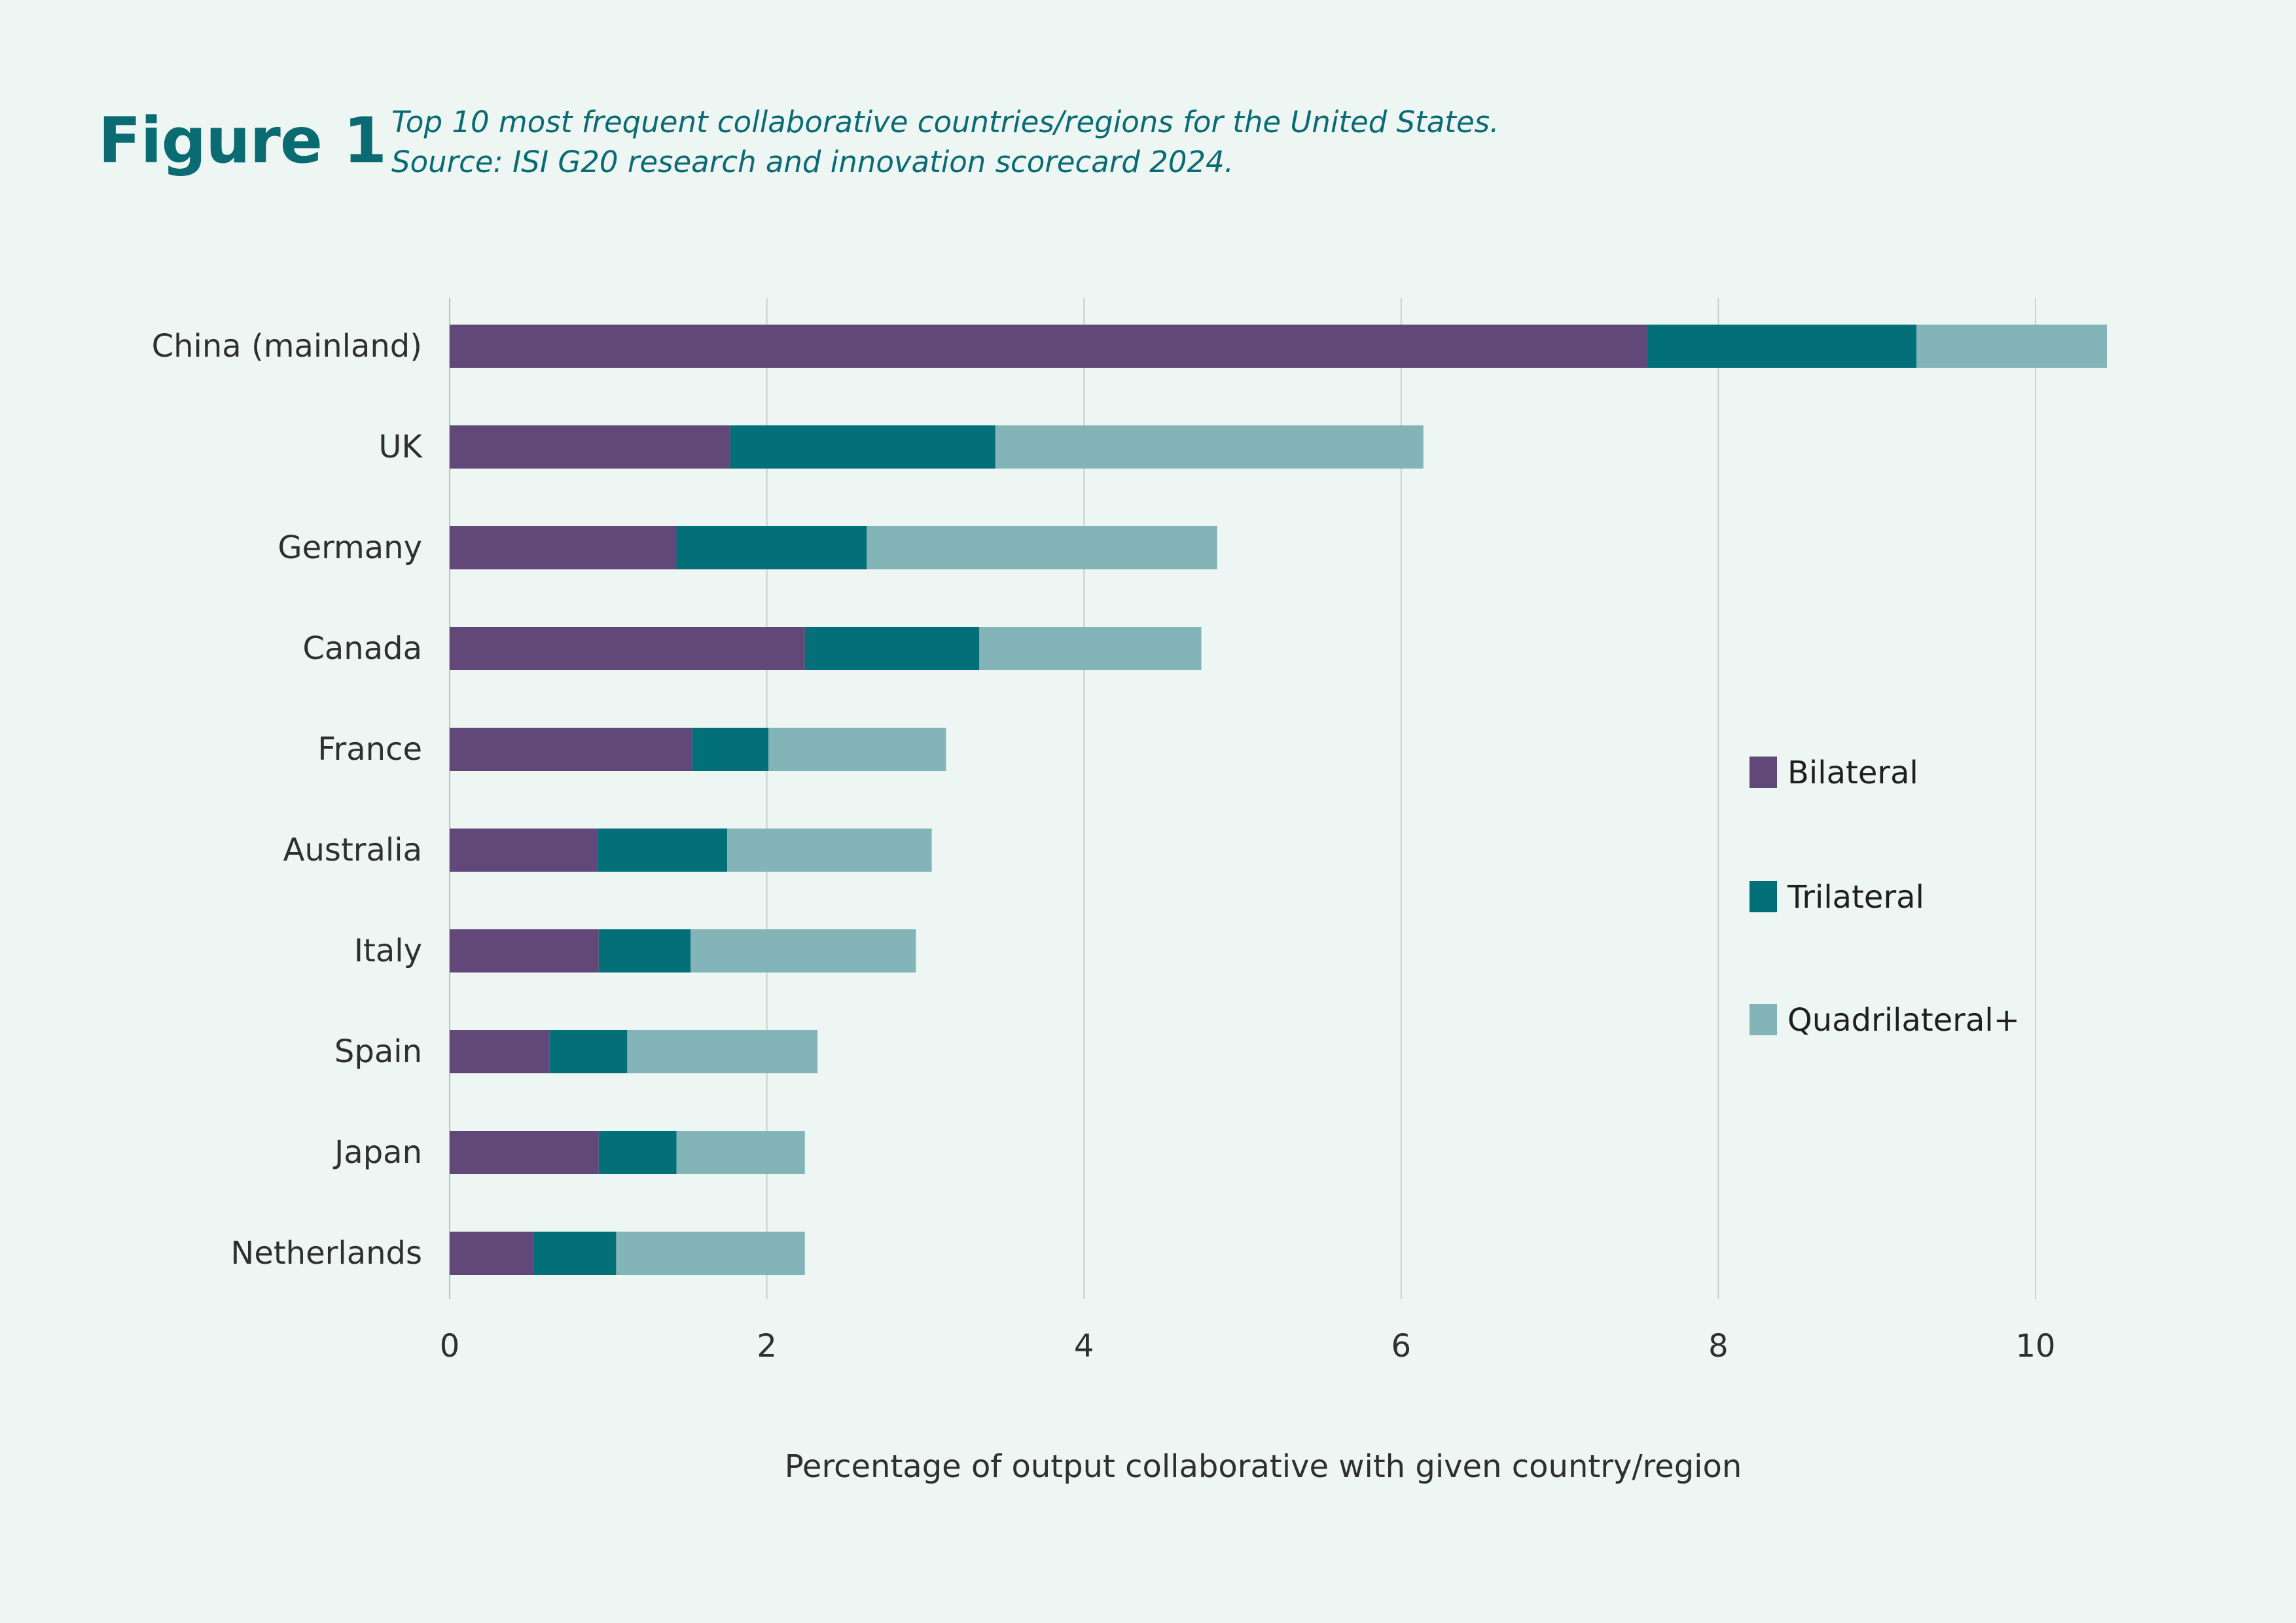 This screenshot has width=2296, height=1623. What do you see at coordinates (350, 547) in the screenshot?
I see `category-label: Germany` at bounding box center [350, 547].